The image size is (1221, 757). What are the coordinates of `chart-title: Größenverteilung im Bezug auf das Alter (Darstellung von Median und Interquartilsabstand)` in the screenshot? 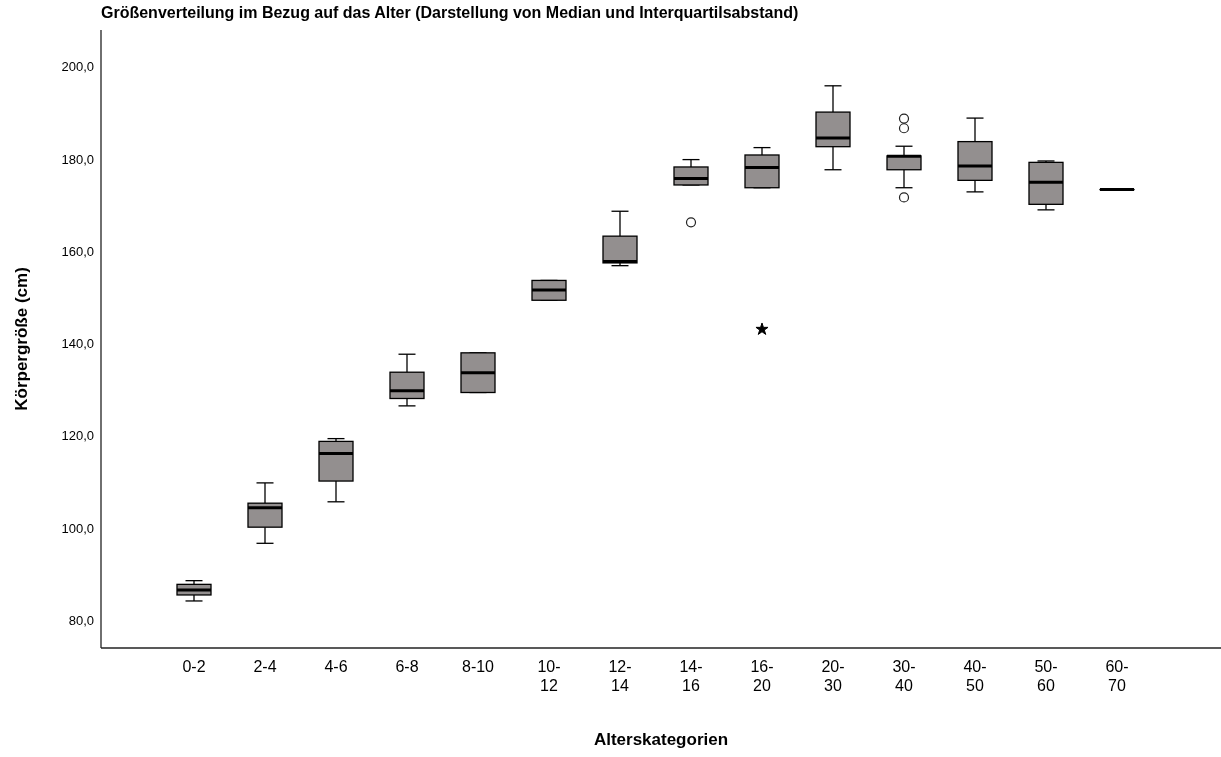 It's located at (450, 12).